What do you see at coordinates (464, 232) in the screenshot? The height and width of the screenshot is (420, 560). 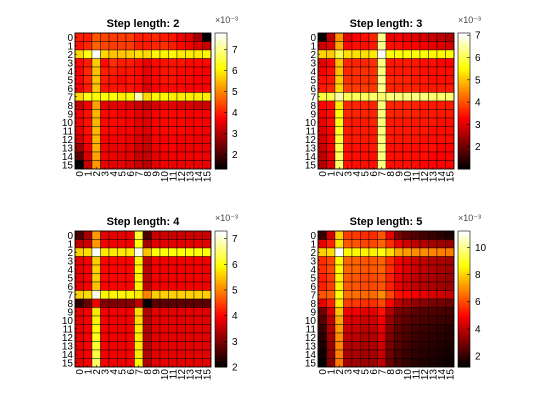 I see `colorbar-segment` at bounding box center [464, 232].